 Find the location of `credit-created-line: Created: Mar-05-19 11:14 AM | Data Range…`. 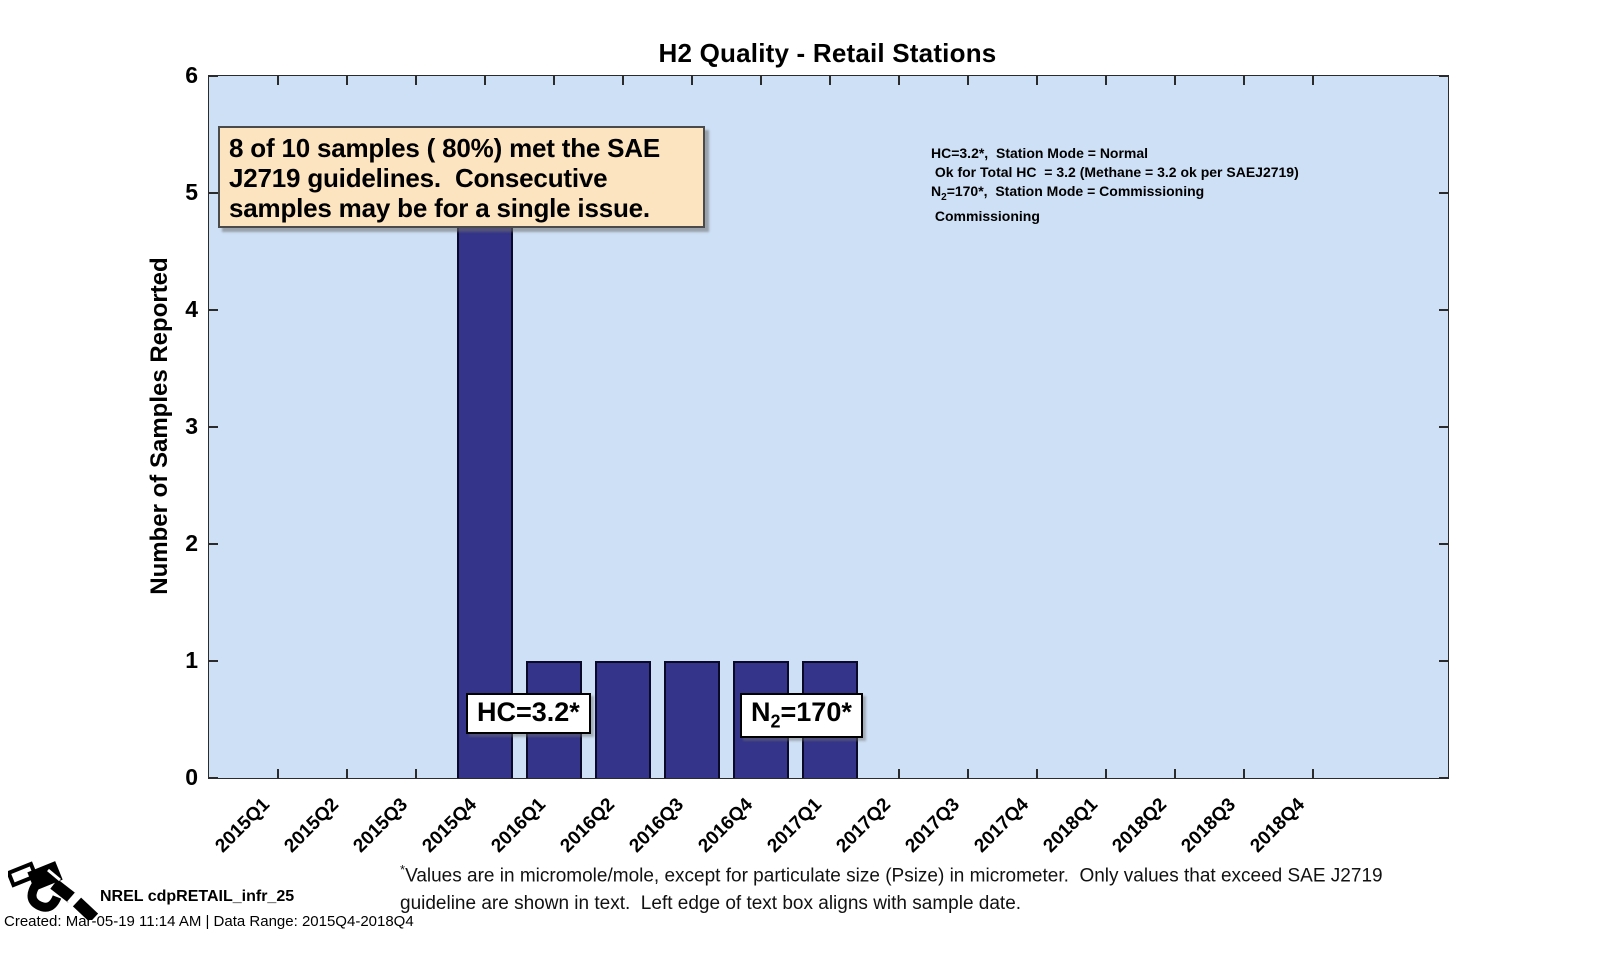

credit-created-line: Created: Mar-05-19 11:14 AM | Data Range… is located at coordinates (209, 921).